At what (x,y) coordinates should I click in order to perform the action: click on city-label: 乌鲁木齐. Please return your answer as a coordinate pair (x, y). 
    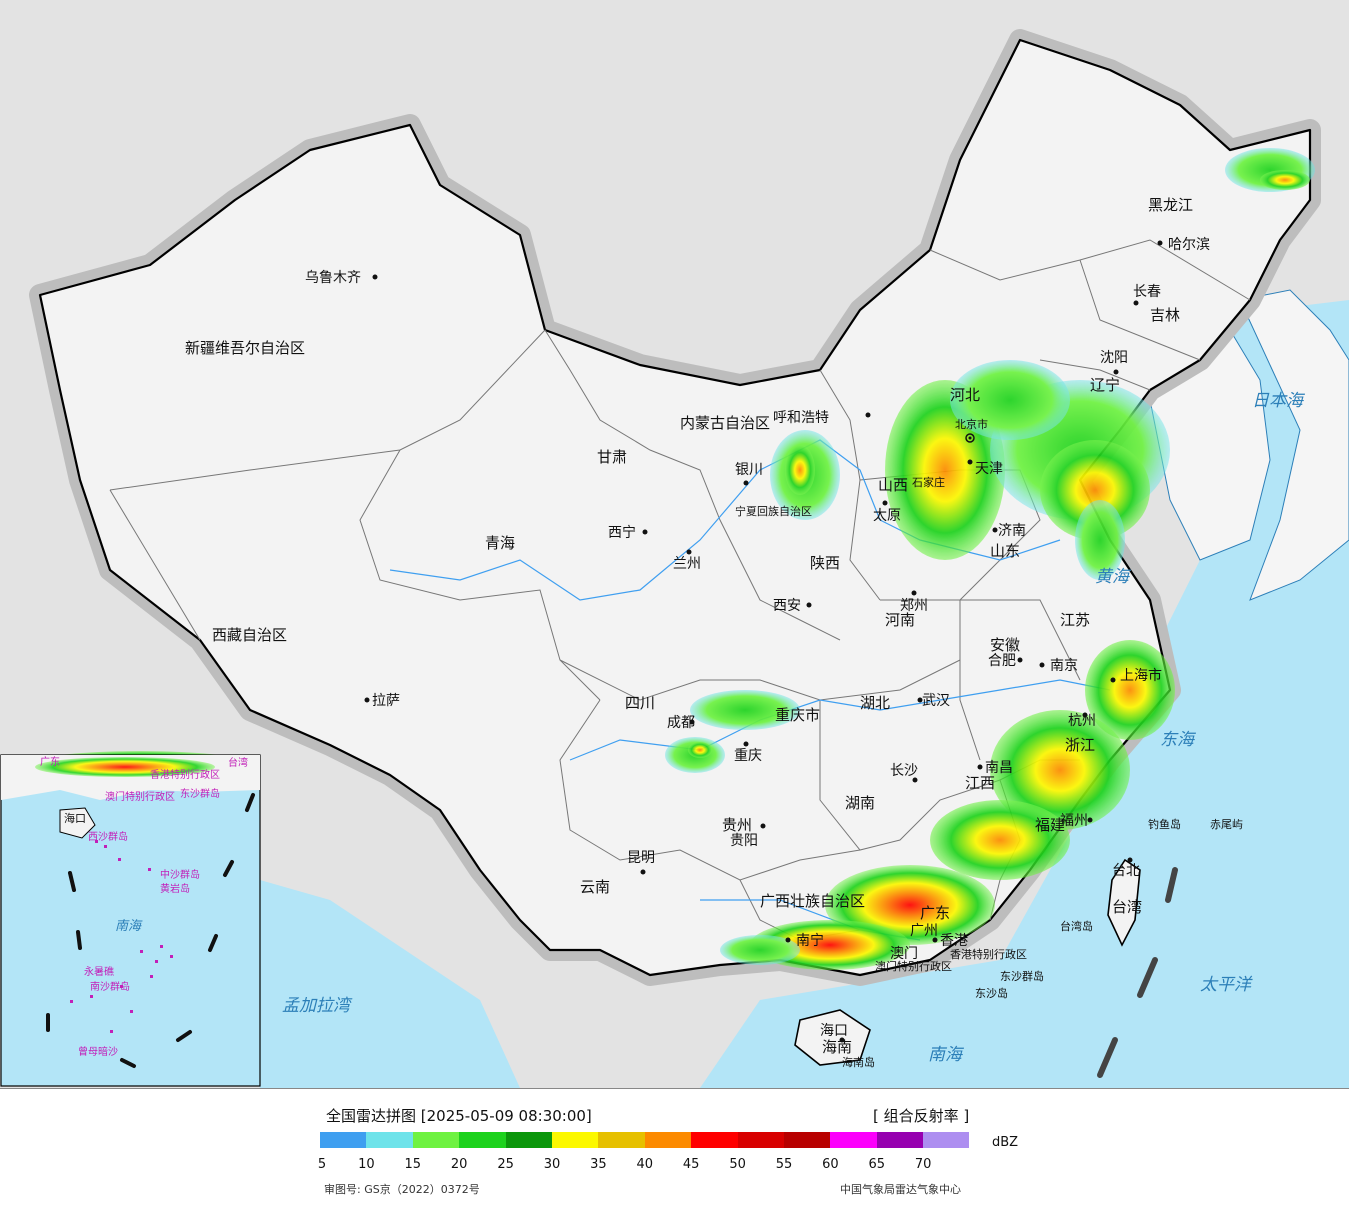
    Looking at the image, I should click on (333, 278).